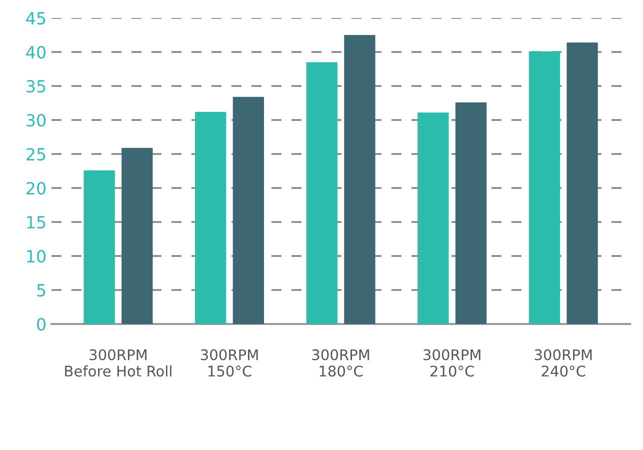 The image size is (643, 450). I want to click on x-tick-label: 300RPM 210°C, so click(452, 363).